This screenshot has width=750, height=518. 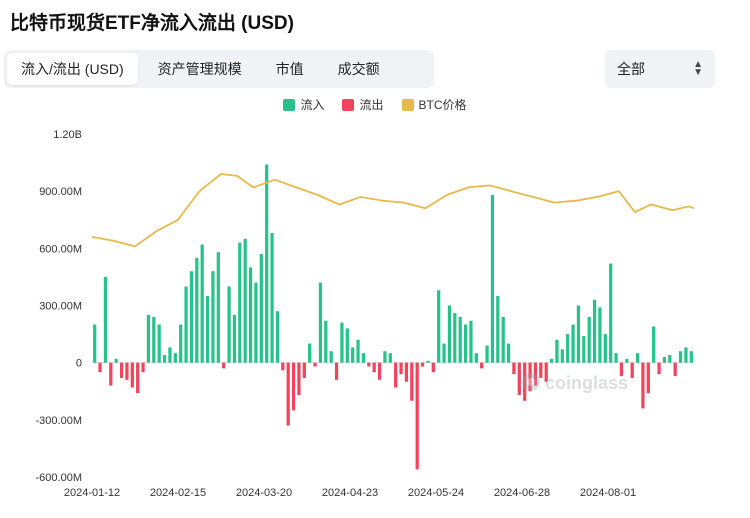 I want to click on etf-filter-select: 全部 ▲ ▼, so click(x=660, y=69).